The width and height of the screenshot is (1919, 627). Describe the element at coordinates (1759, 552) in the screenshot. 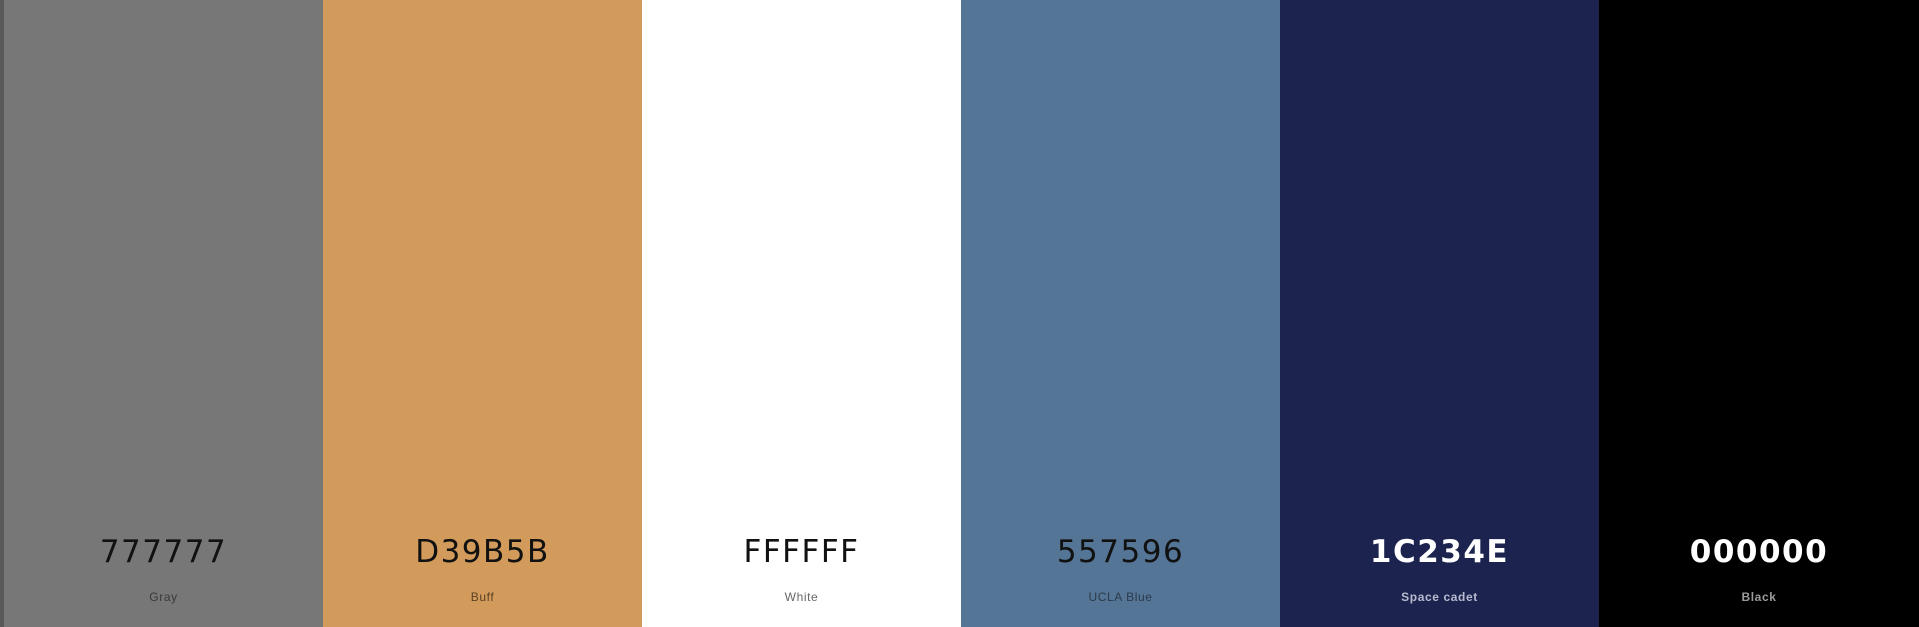

I see `swatch-hex-code: 000000` at that location.